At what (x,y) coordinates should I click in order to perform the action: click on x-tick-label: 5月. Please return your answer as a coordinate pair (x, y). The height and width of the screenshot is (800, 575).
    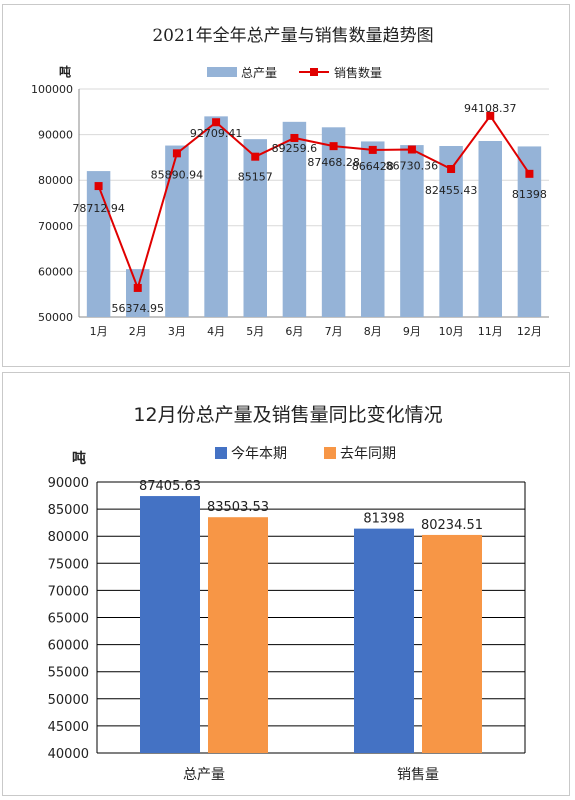
    Looking at the image, I should click on (255, 331).